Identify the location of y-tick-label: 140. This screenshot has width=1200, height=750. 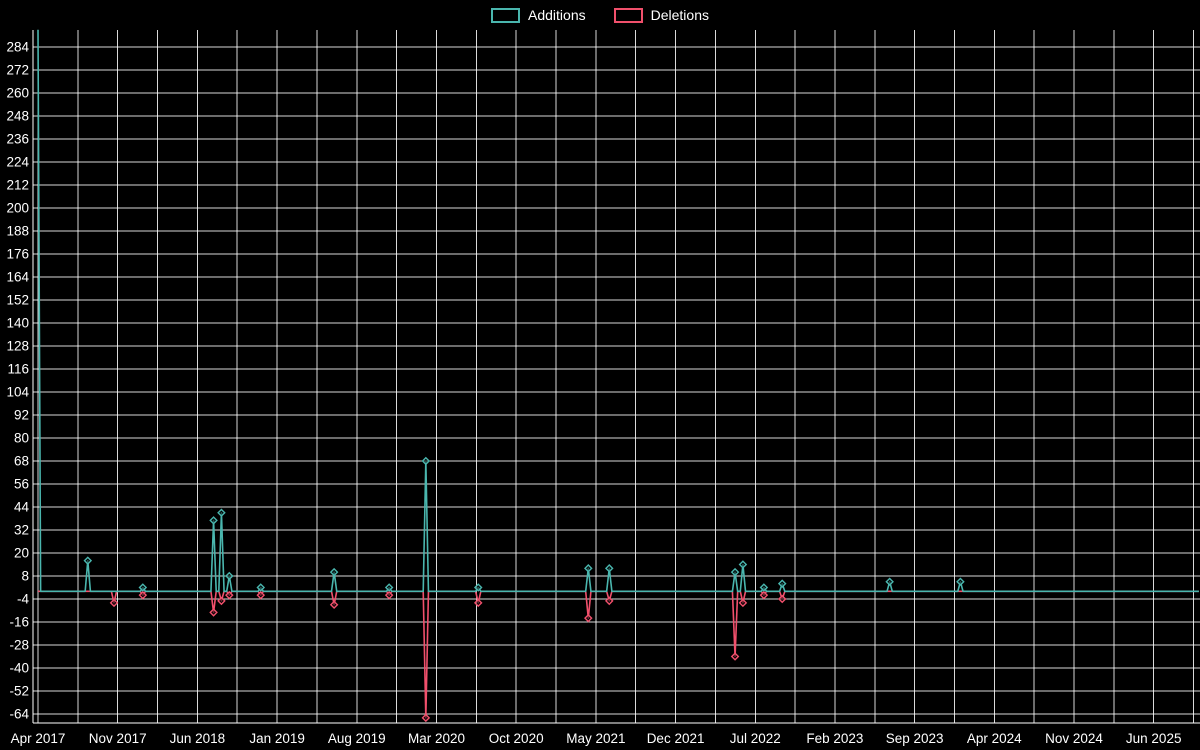
(17, 323).